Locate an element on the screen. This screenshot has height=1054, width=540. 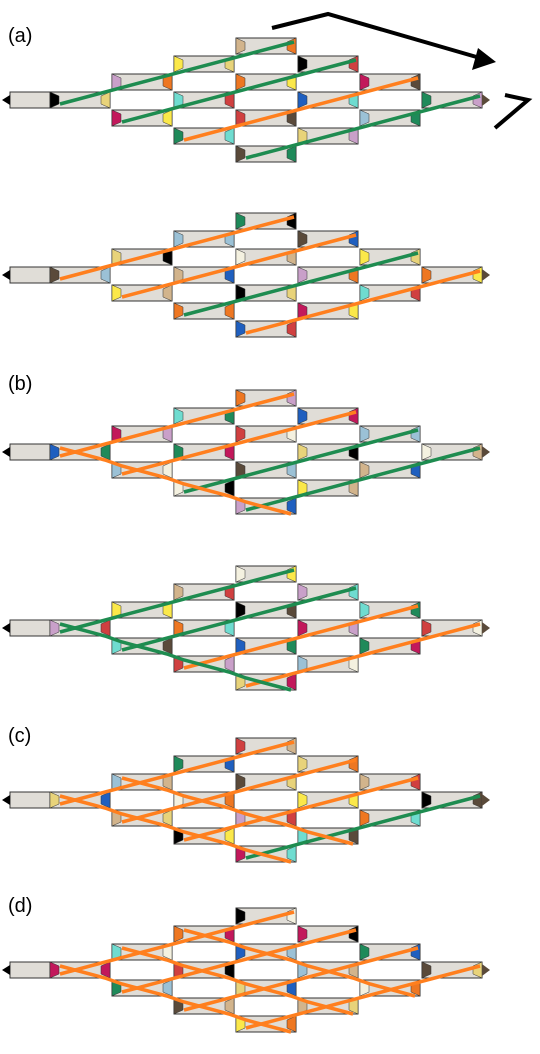
panel-label: (a) is located at coordinates (20, 36).